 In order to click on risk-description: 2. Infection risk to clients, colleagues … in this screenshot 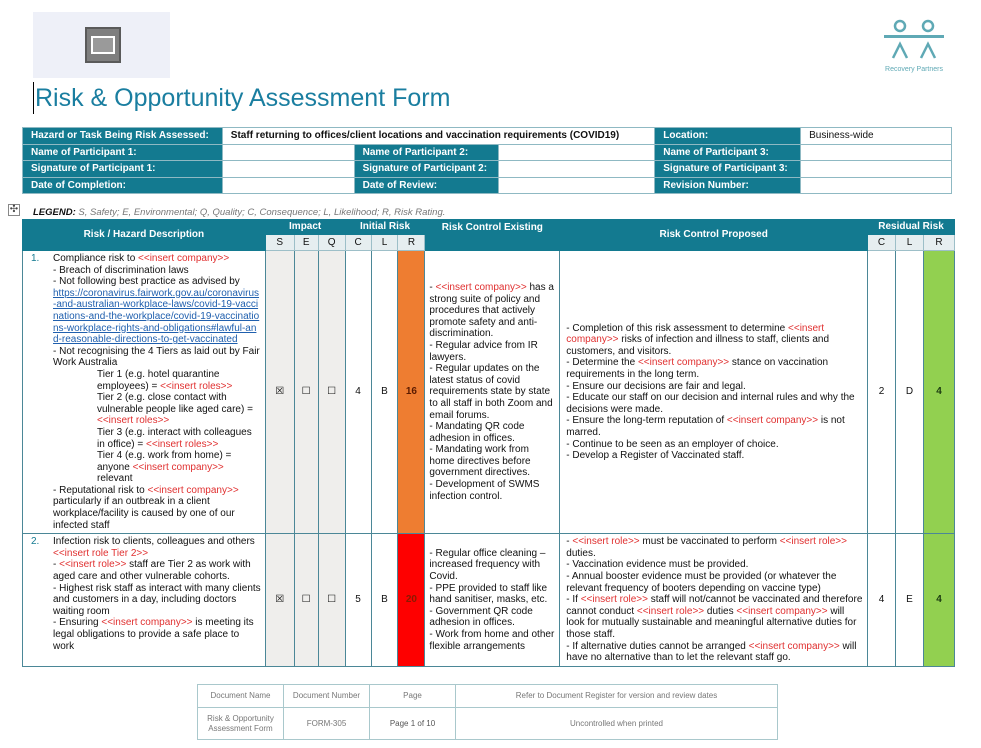, I will do `click(144, 600)`.